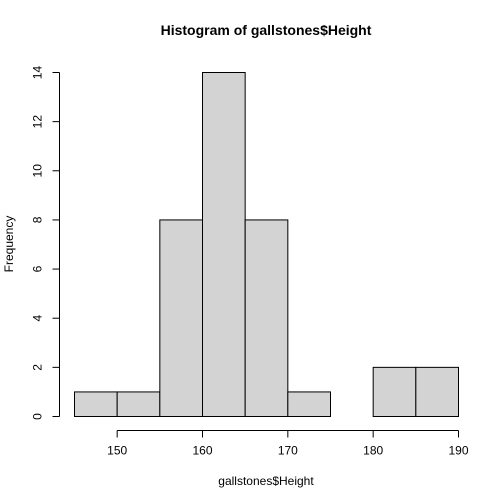 The image size is (504, 504). I want to click on y-axis-label: Frequency, so click(9, 244).